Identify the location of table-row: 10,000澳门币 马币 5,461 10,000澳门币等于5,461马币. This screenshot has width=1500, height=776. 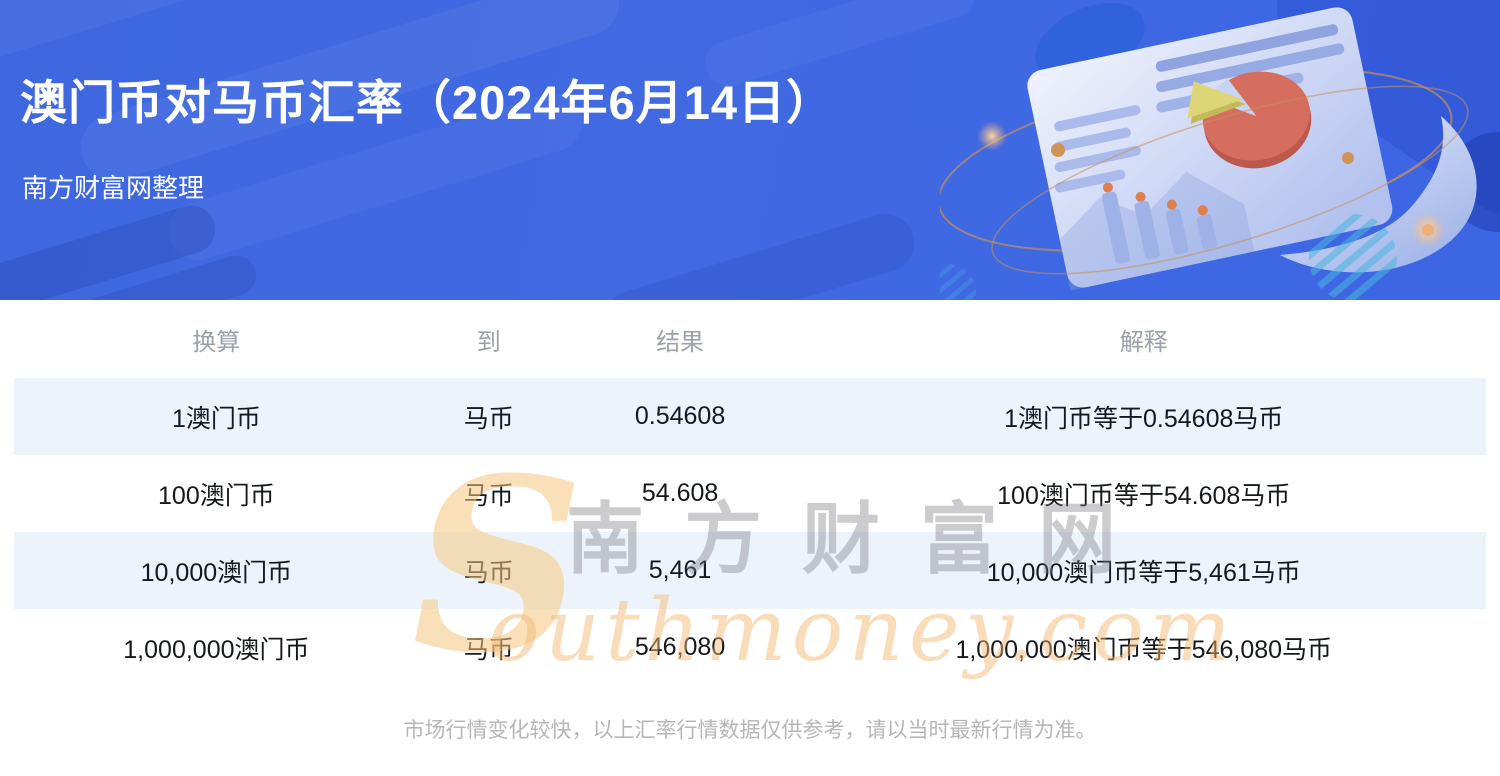
(750, 570).